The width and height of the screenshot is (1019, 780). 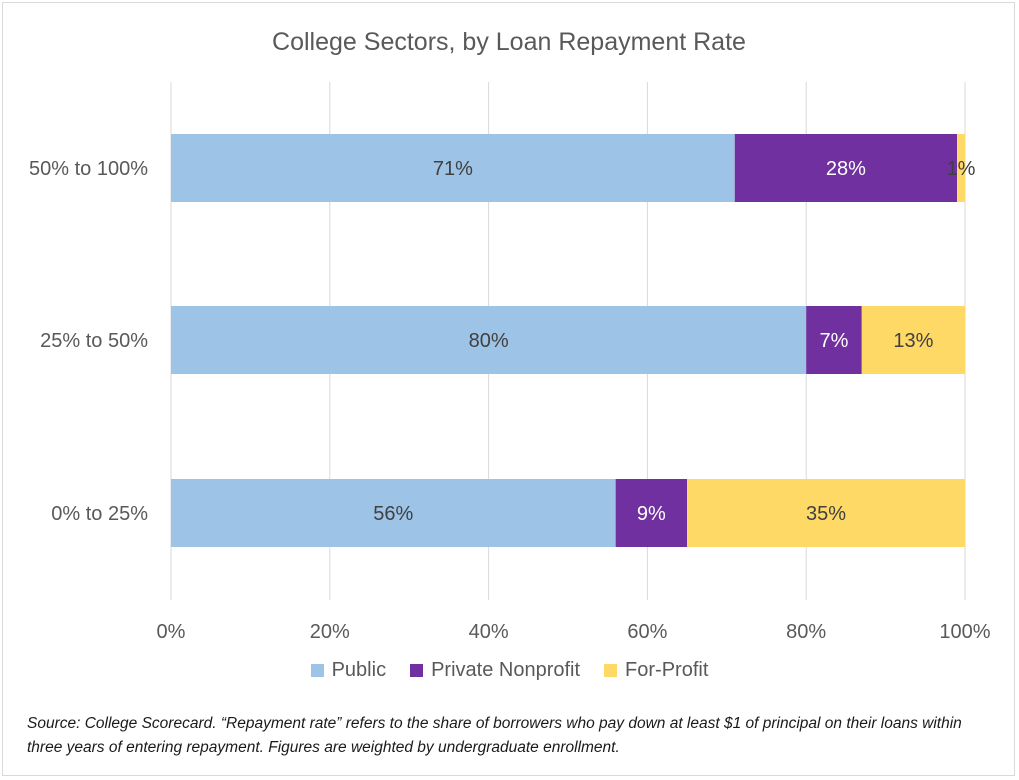 What do you see at coordinates (667, 669) in the screenshot?
I see `legend-label: For-Profit` at bounding box center [667, 669].